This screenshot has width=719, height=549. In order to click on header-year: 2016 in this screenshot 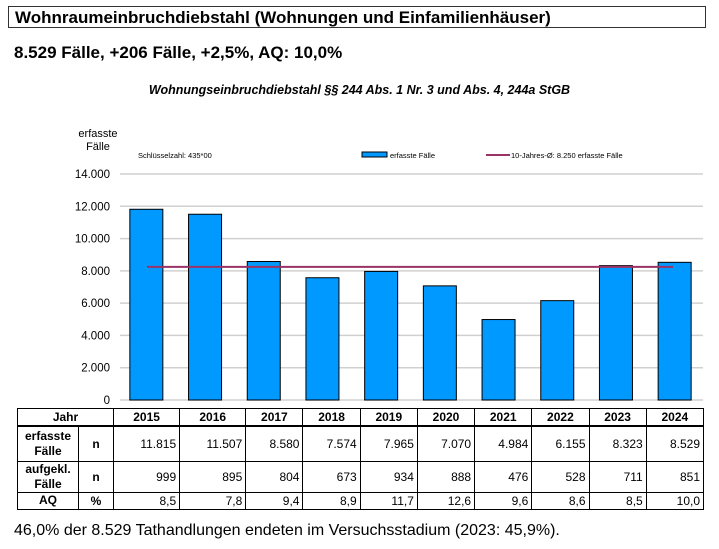, I will do `click(213, 417)`.